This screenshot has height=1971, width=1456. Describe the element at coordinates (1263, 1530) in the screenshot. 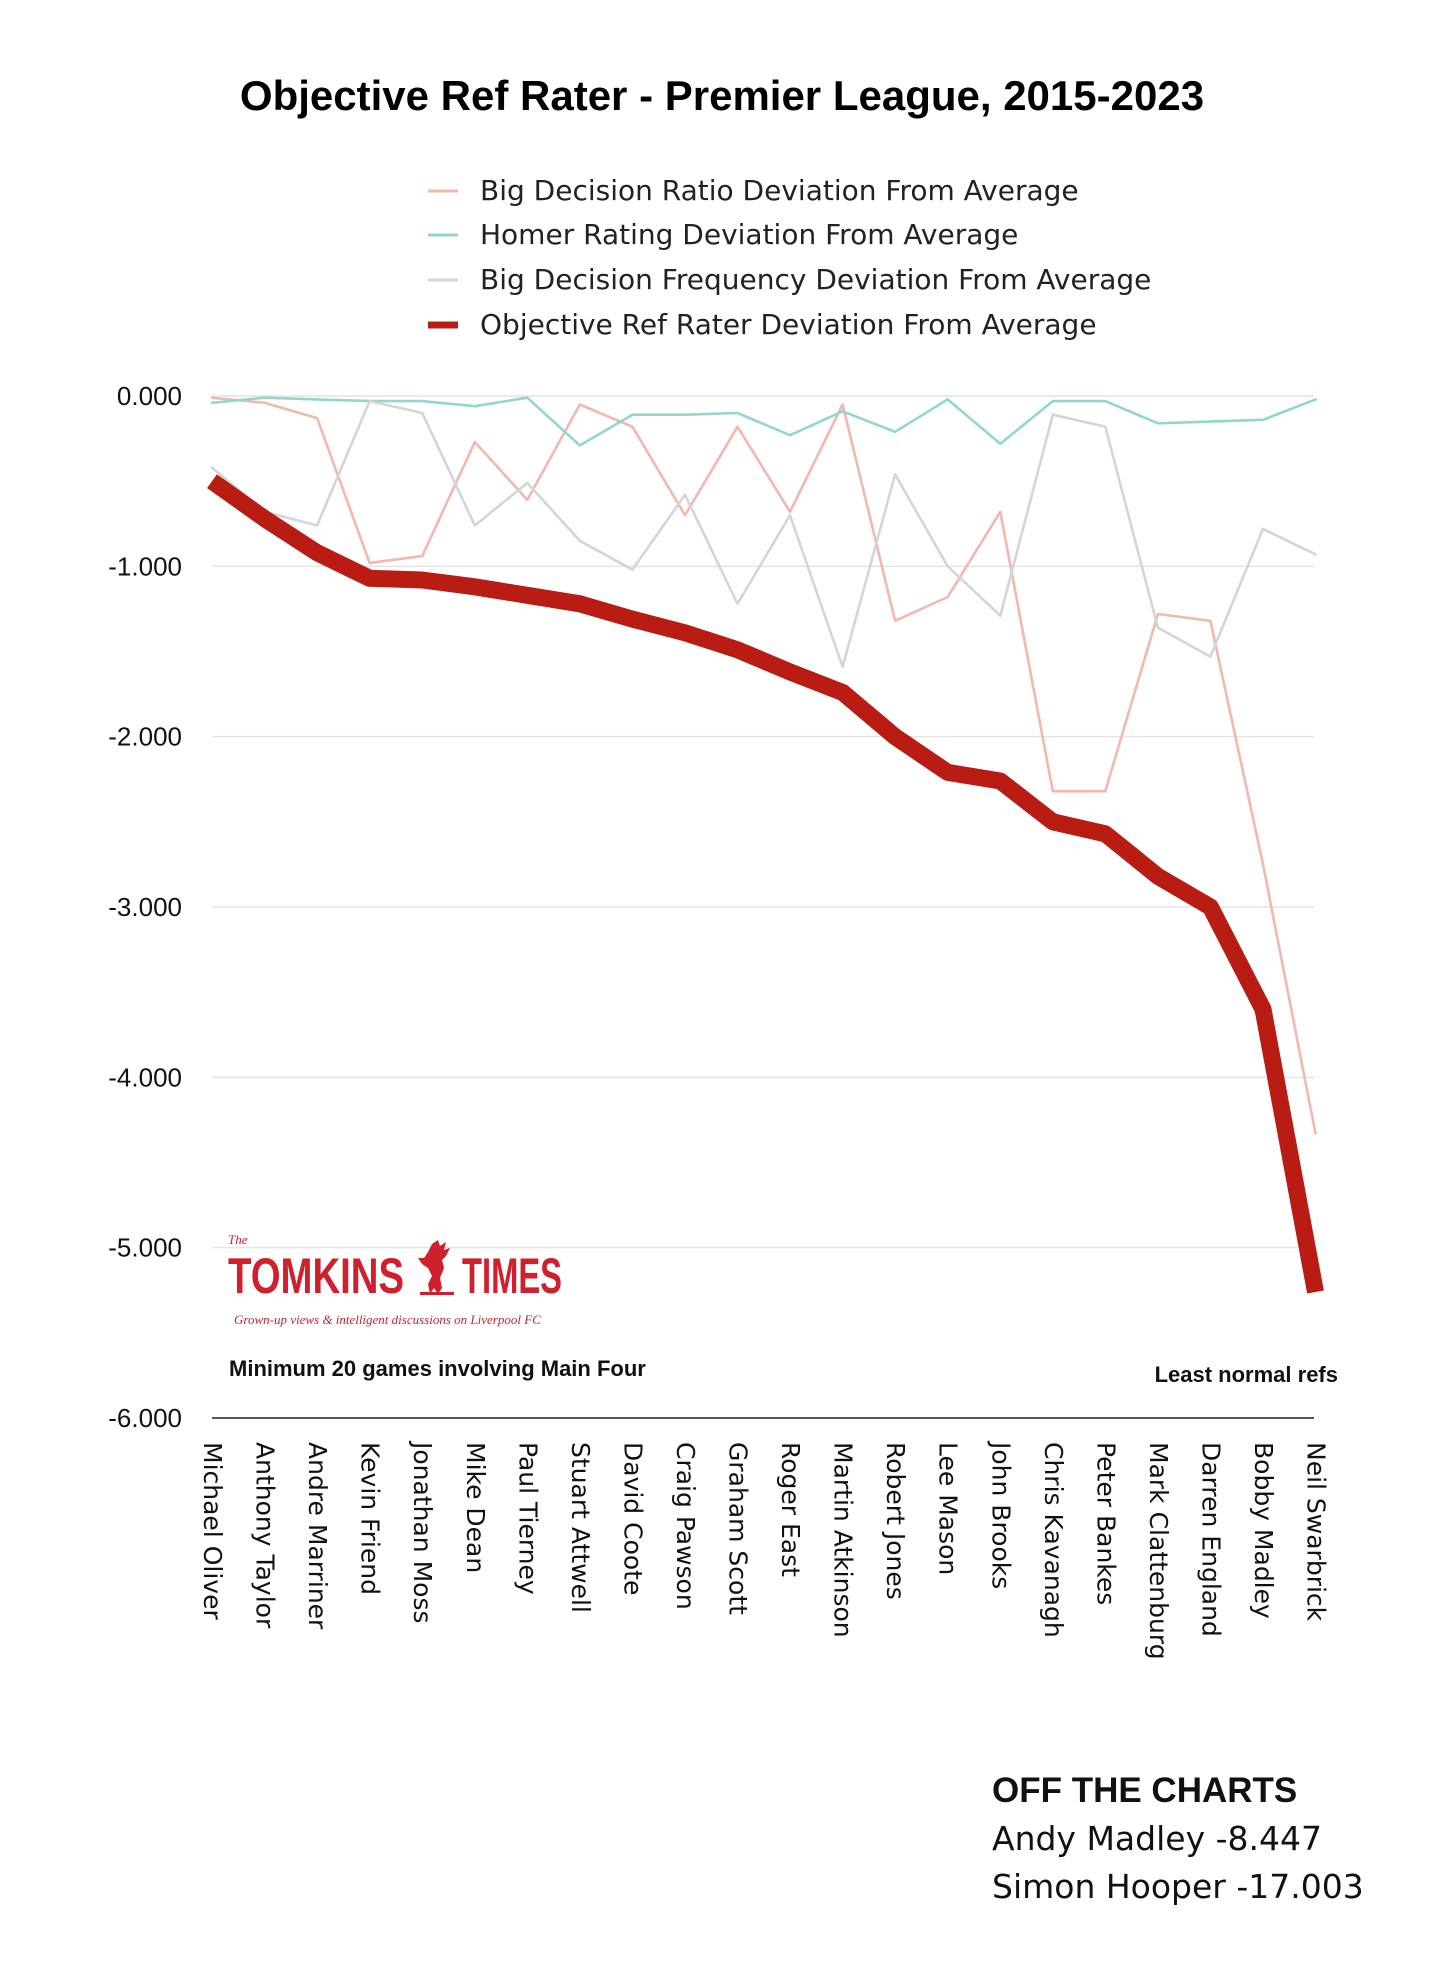

I see `x-category-label: Bobby Madley` at that location.